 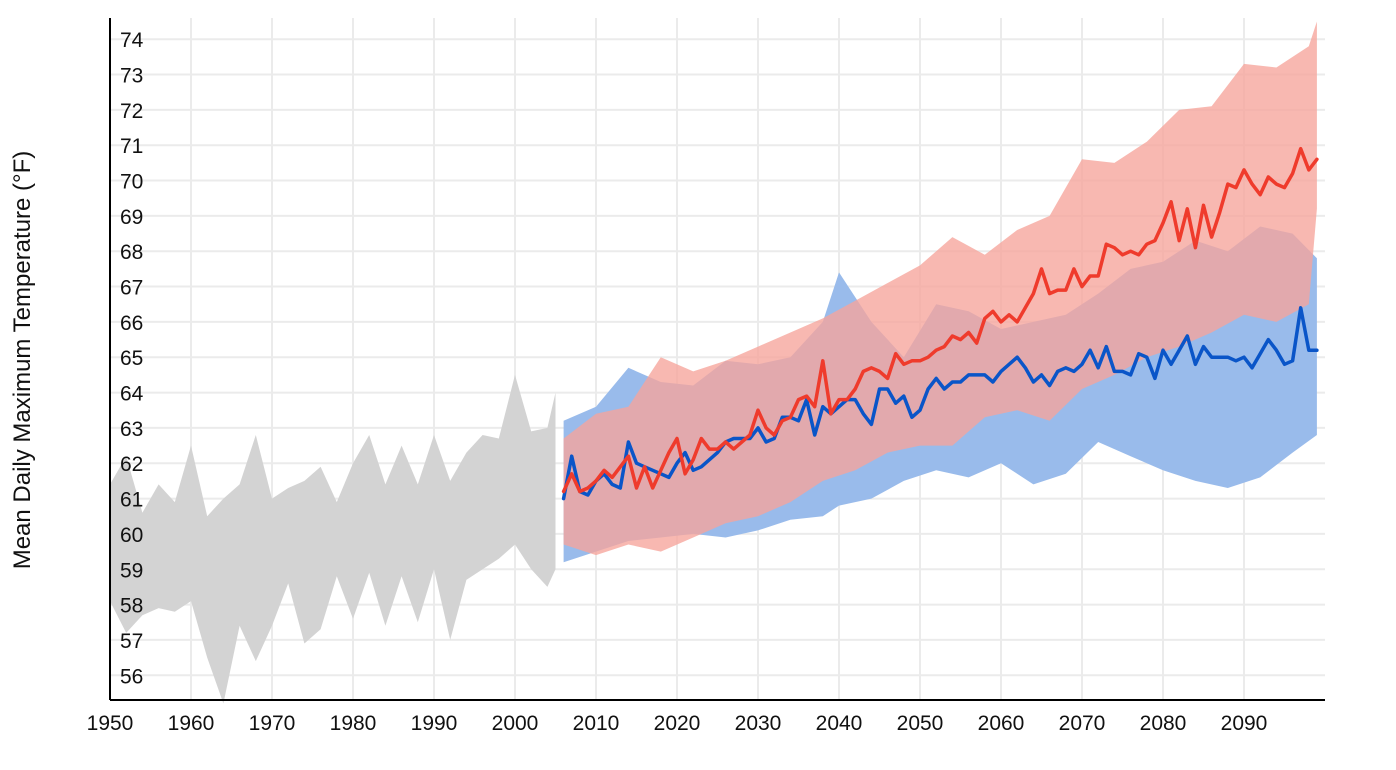 I want to click on x-tick-label-2060: 2060, so click(x=1001, y=723).